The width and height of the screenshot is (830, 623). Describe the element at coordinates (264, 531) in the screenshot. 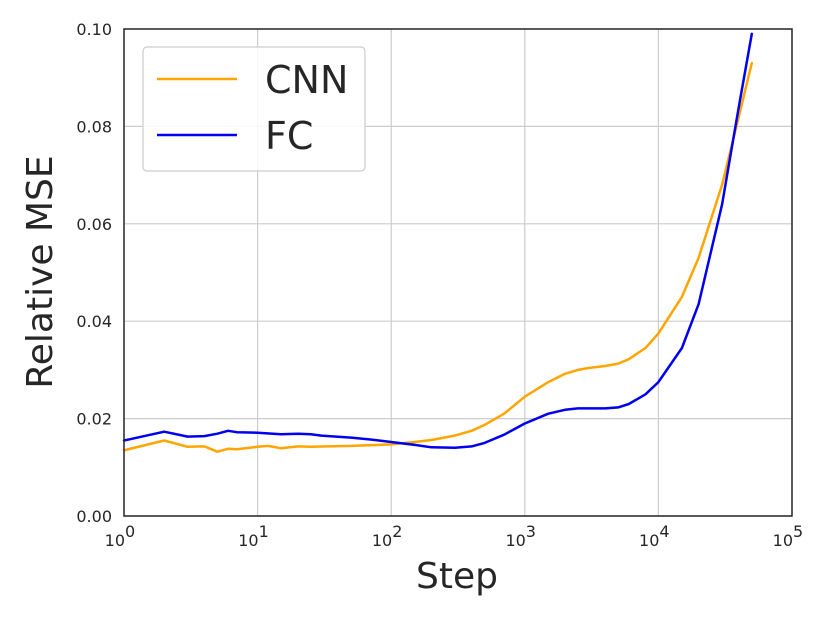

I see `x-tick-exponent-1: 1` at that location.